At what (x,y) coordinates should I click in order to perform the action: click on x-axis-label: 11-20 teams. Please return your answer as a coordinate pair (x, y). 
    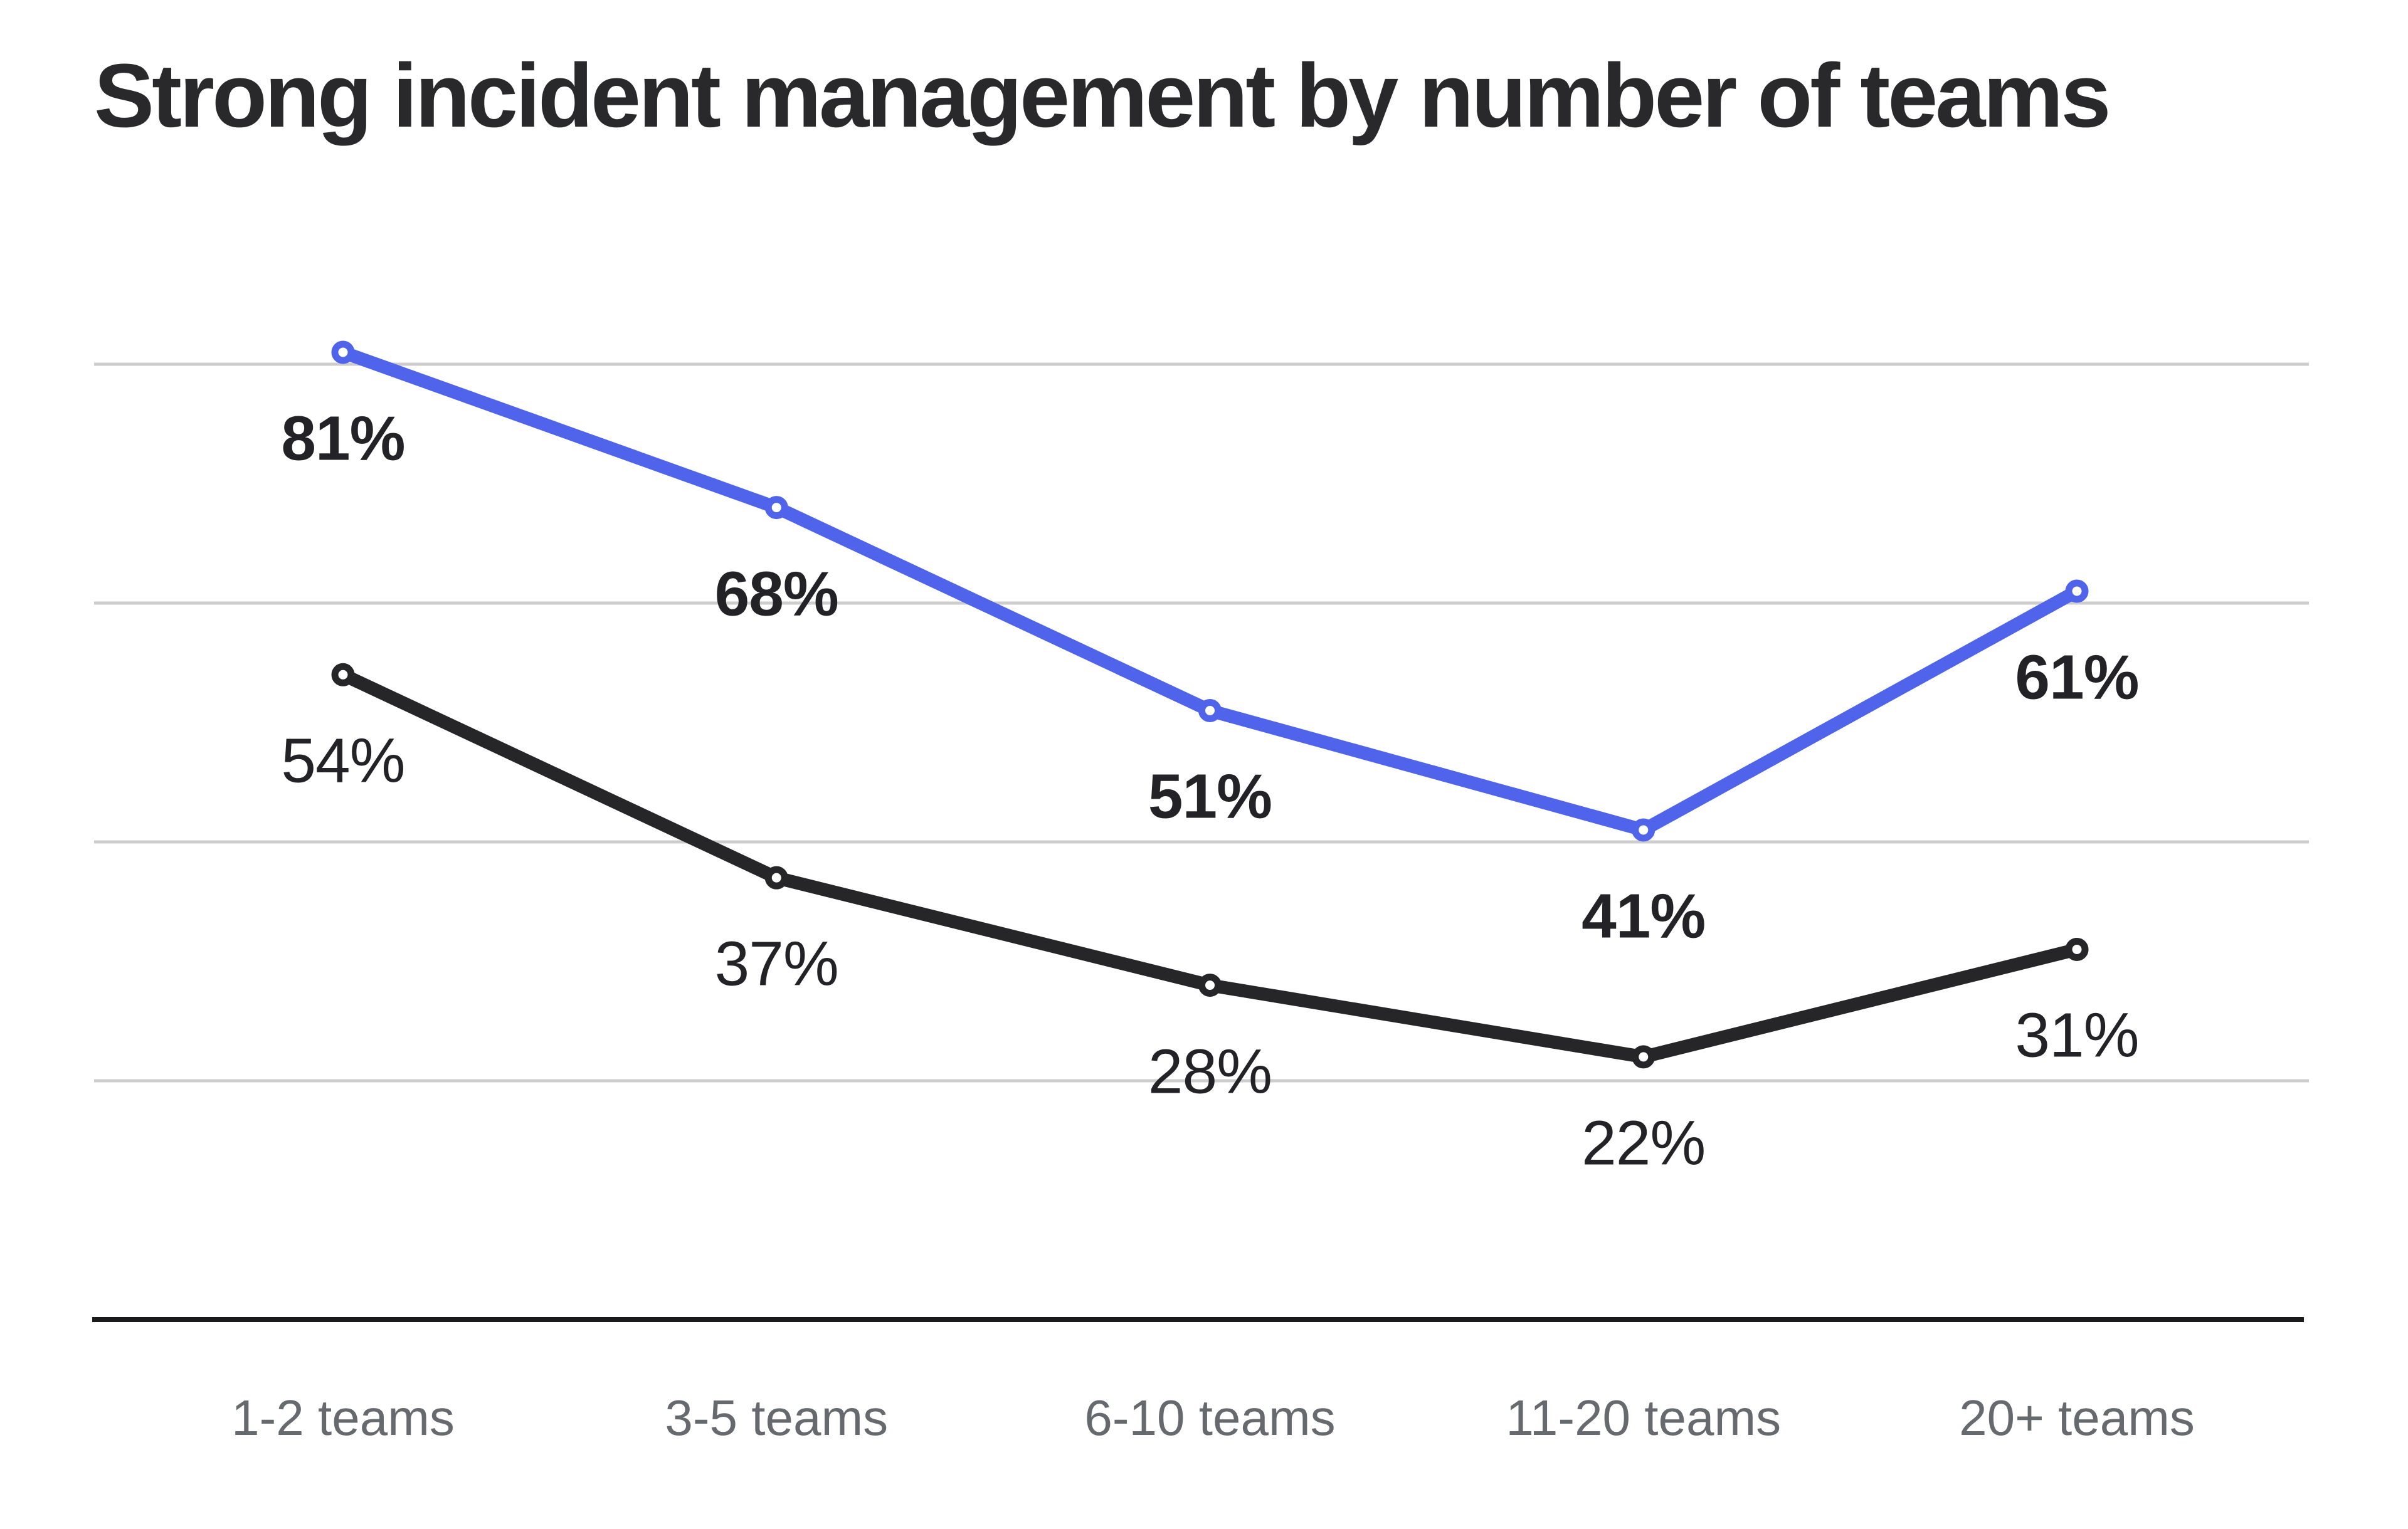
    Looking at the image, I should click on (1644, 1418).